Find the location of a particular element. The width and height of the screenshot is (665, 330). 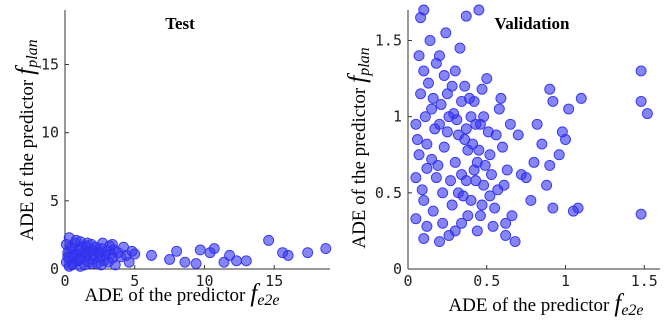

test-y-tick-label: 0 is located at coordinates (54, 269).